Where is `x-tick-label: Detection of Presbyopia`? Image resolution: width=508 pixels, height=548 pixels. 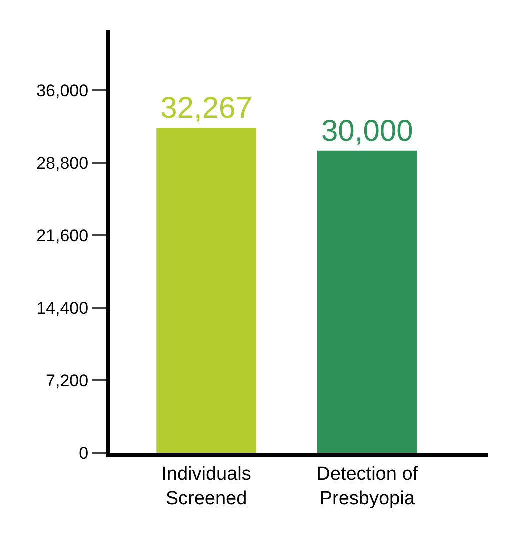 x-tick-label: Detection of Presbyopia is located at coordinates (367, 487).